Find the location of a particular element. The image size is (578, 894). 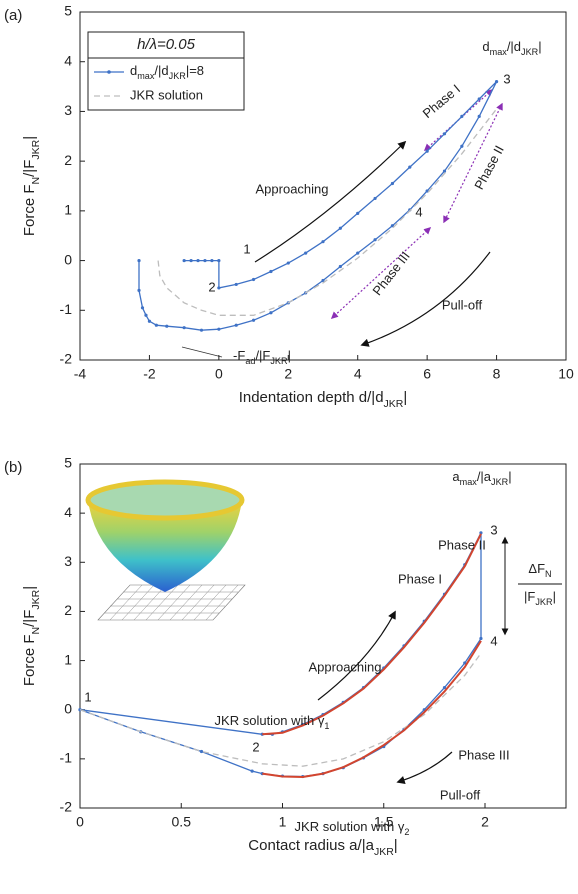

point-label: 3 is located at coordinates (506, 78).